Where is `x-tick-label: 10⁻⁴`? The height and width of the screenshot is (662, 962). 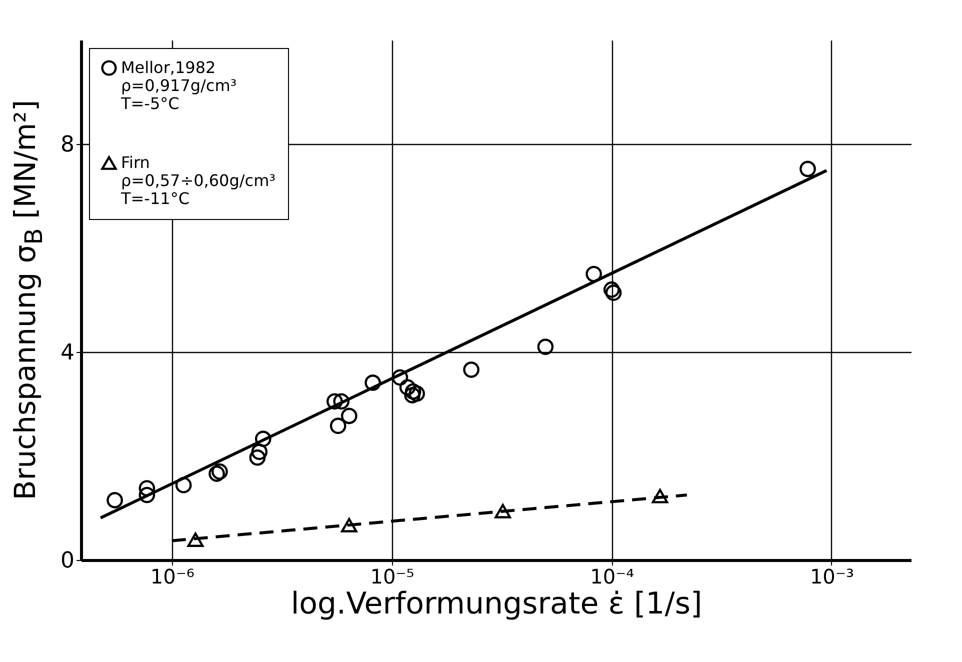
x-tick-label: 10⁻⁴ is located at coordinates (612, 576).